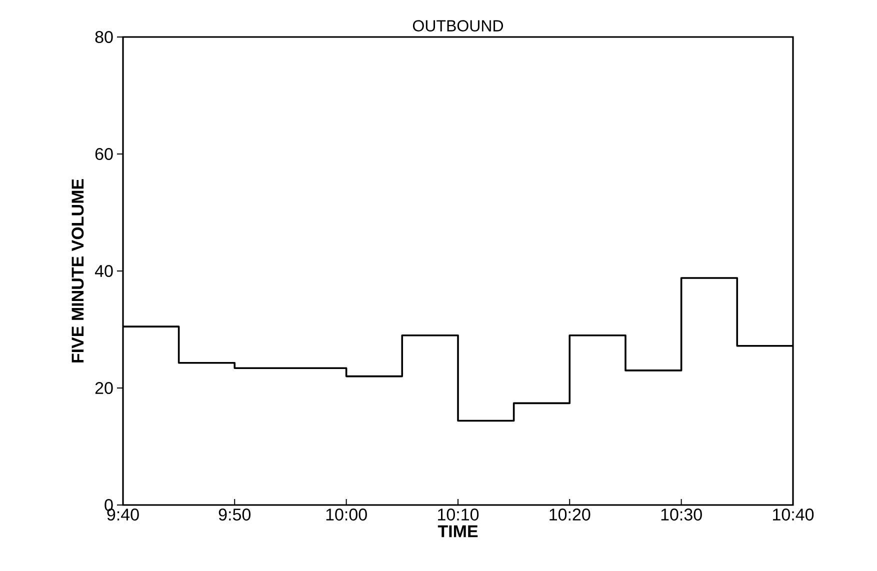 This screenshot has height=571, width=877. Describe the element at coordinates (458, 514) in the screenshot. I see `x-tick-label: 10:10` at that location.